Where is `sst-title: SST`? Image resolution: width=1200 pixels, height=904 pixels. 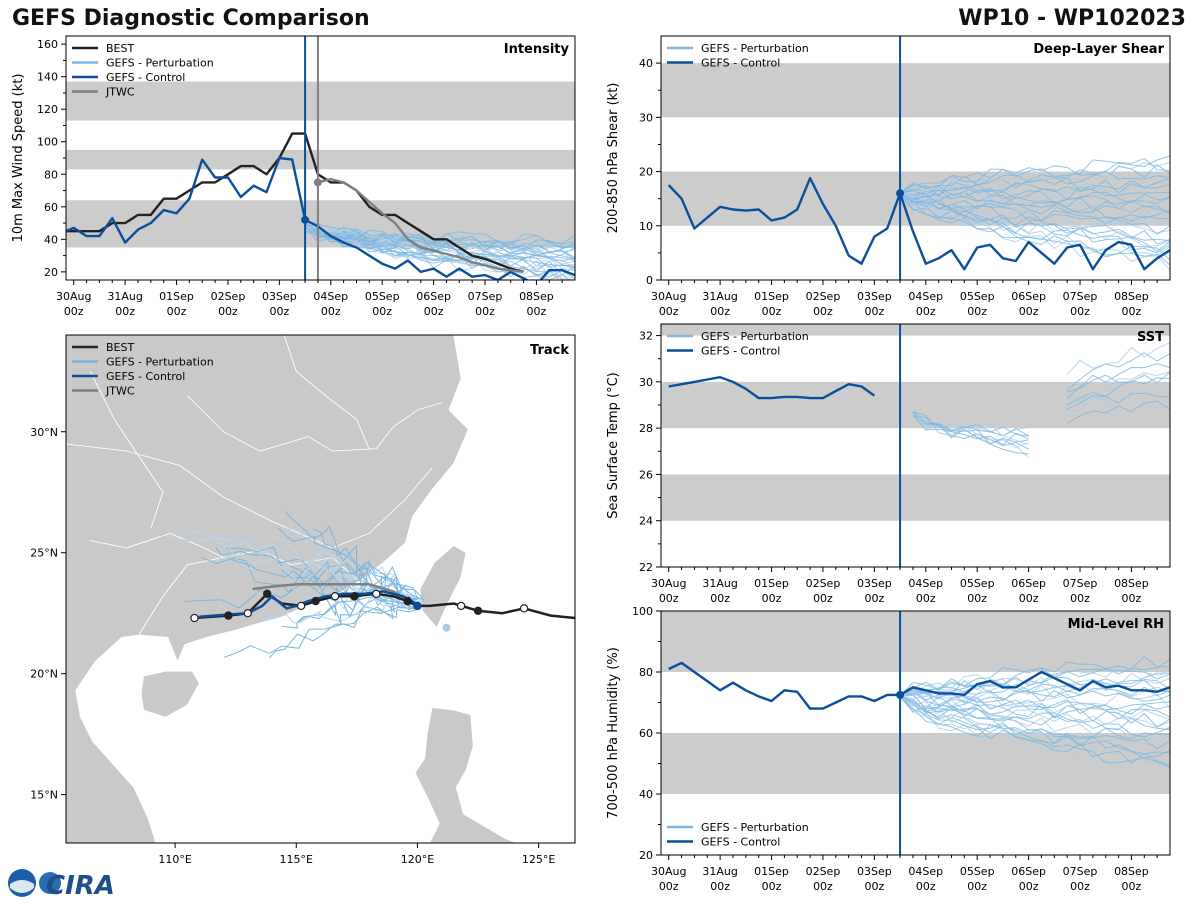 sst-title: SST is located at coordinates (1150, 337).